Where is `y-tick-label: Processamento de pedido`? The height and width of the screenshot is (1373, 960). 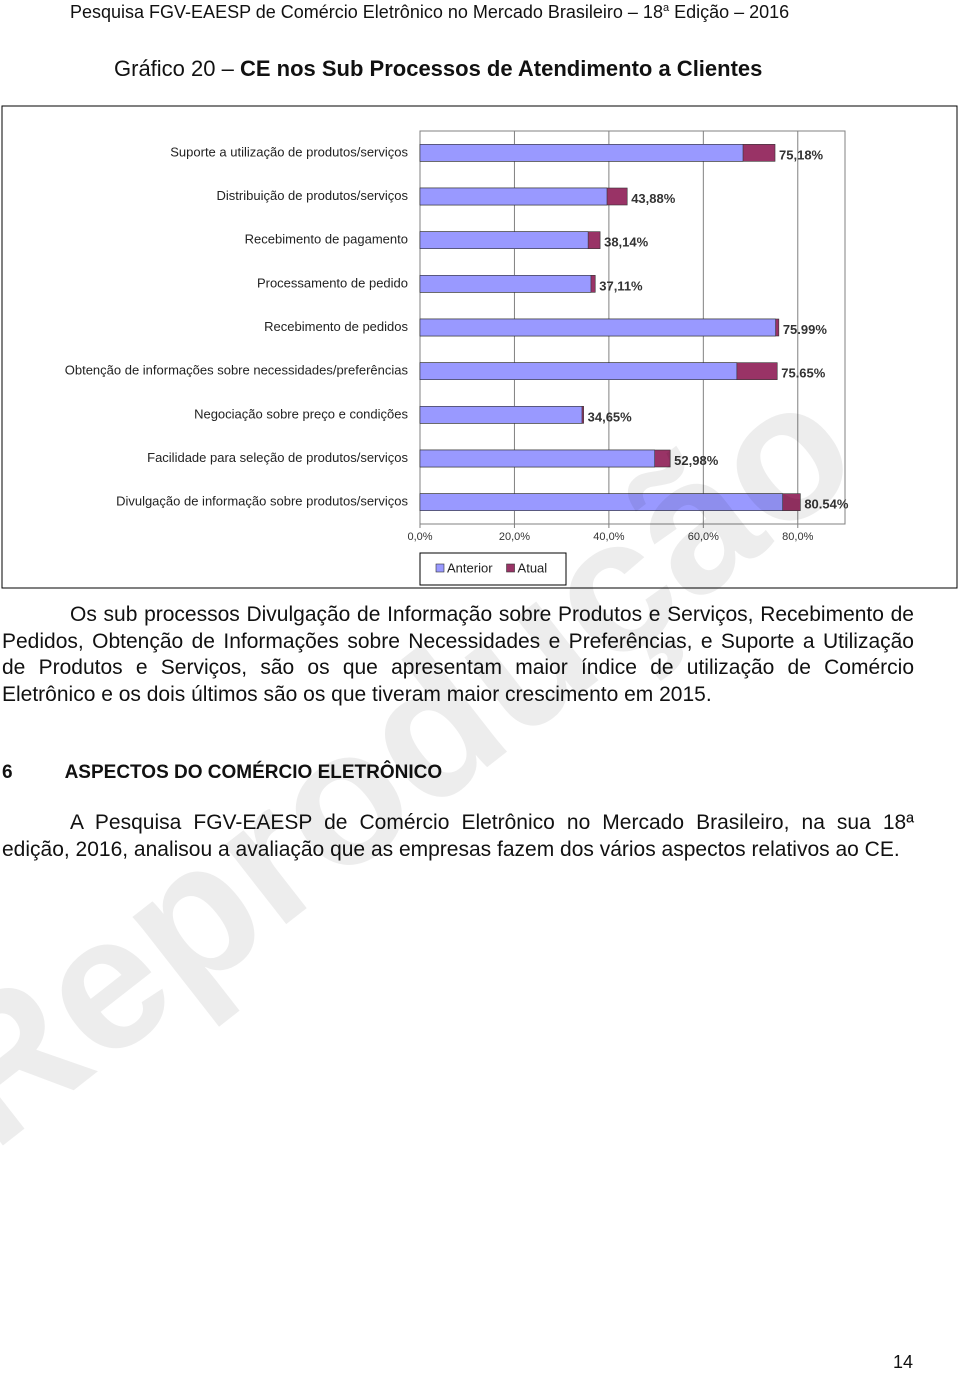
y-tick-label: Processamento de pedido is located at coordinates (332, 282).